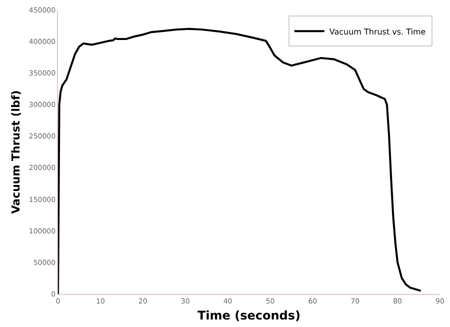  Describe the element at coordinates (16, 152) in the screenshot. I see `y-axis-title: Vacuum Thrust (lbf)` at that location.